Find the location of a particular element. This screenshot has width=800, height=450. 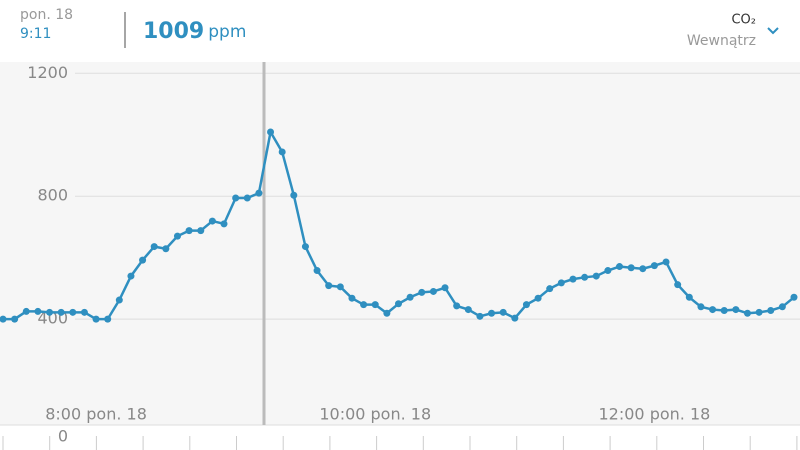

dropdown-arrow is located at coordinates (773, 31).